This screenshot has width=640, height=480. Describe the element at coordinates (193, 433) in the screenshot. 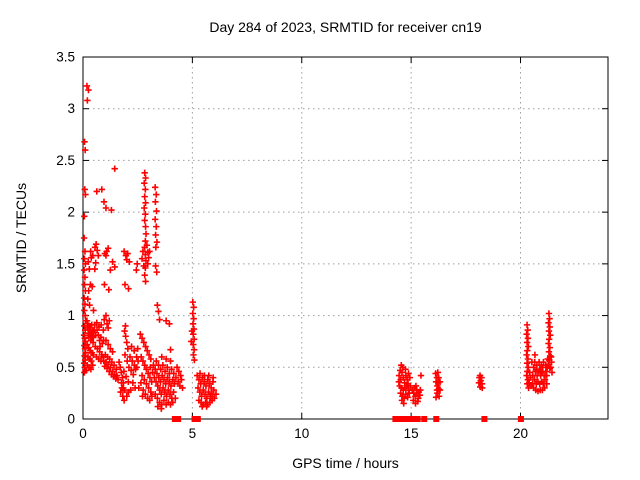

I see `x-tick-label: 5` at that location.